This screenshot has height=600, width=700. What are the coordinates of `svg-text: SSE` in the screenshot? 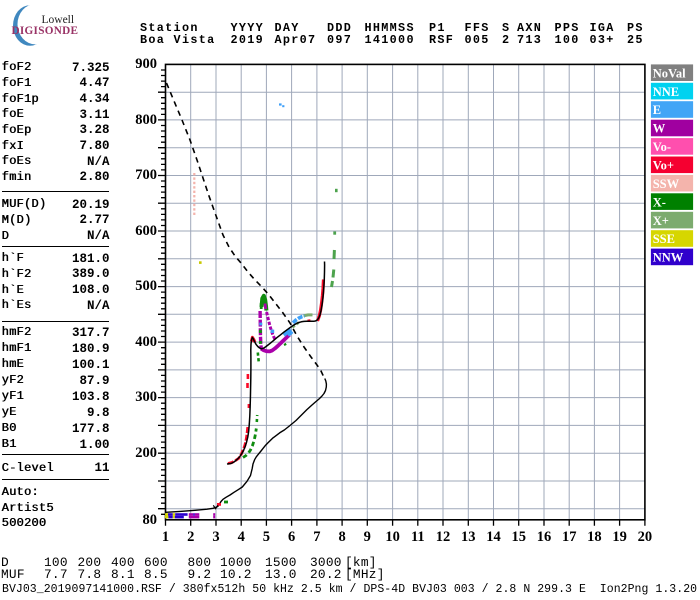 It's located at (664, 239).